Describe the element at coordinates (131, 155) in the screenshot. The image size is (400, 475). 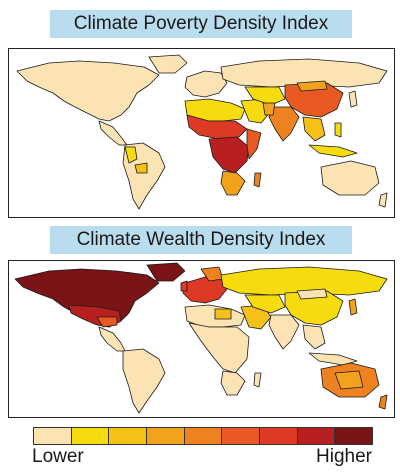
I see `region-andes` at that location.